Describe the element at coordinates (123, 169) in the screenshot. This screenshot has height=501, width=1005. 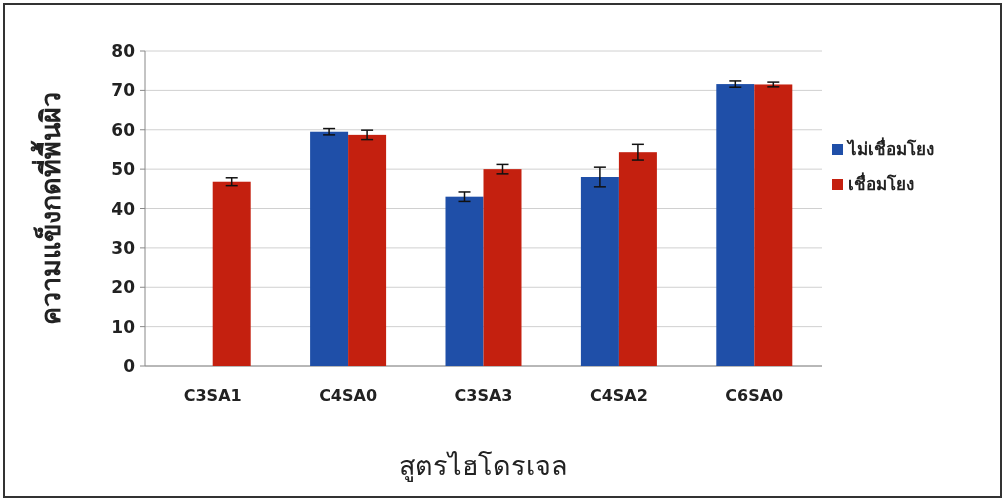
I see `y-tick-label: 50` at that location.